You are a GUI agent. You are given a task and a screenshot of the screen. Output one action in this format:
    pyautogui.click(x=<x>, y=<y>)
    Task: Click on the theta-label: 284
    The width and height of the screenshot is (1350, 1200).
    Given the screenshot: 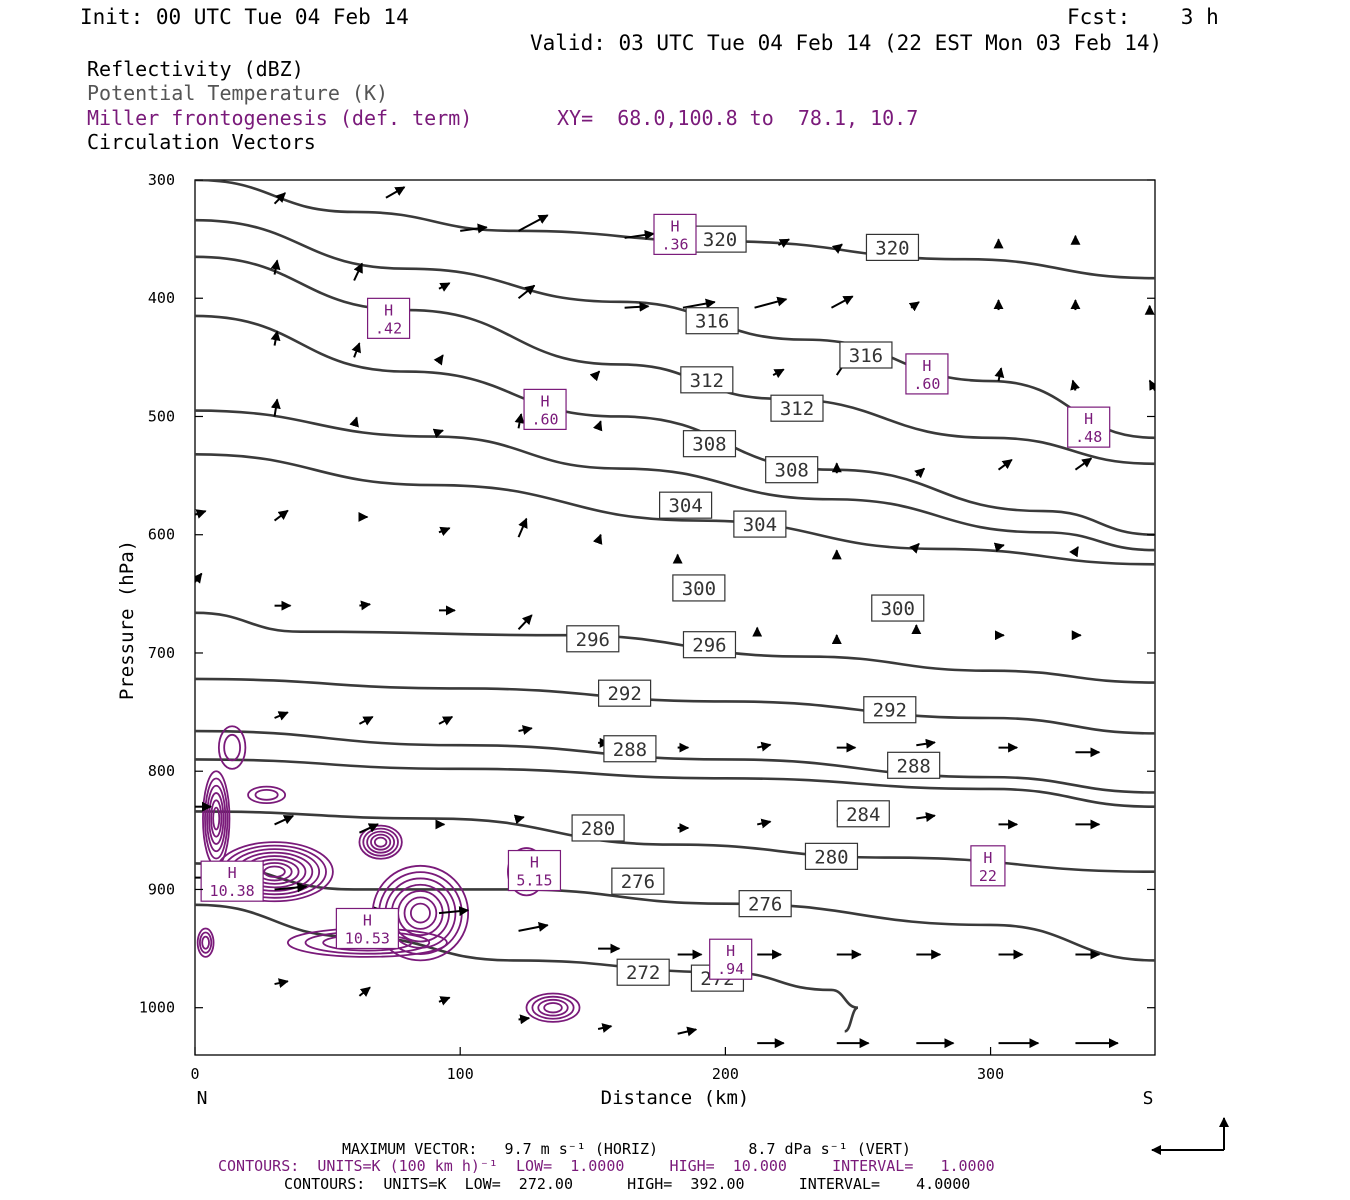 What is the action you would take?
    pyautogui.click(x=863, y=815)
    